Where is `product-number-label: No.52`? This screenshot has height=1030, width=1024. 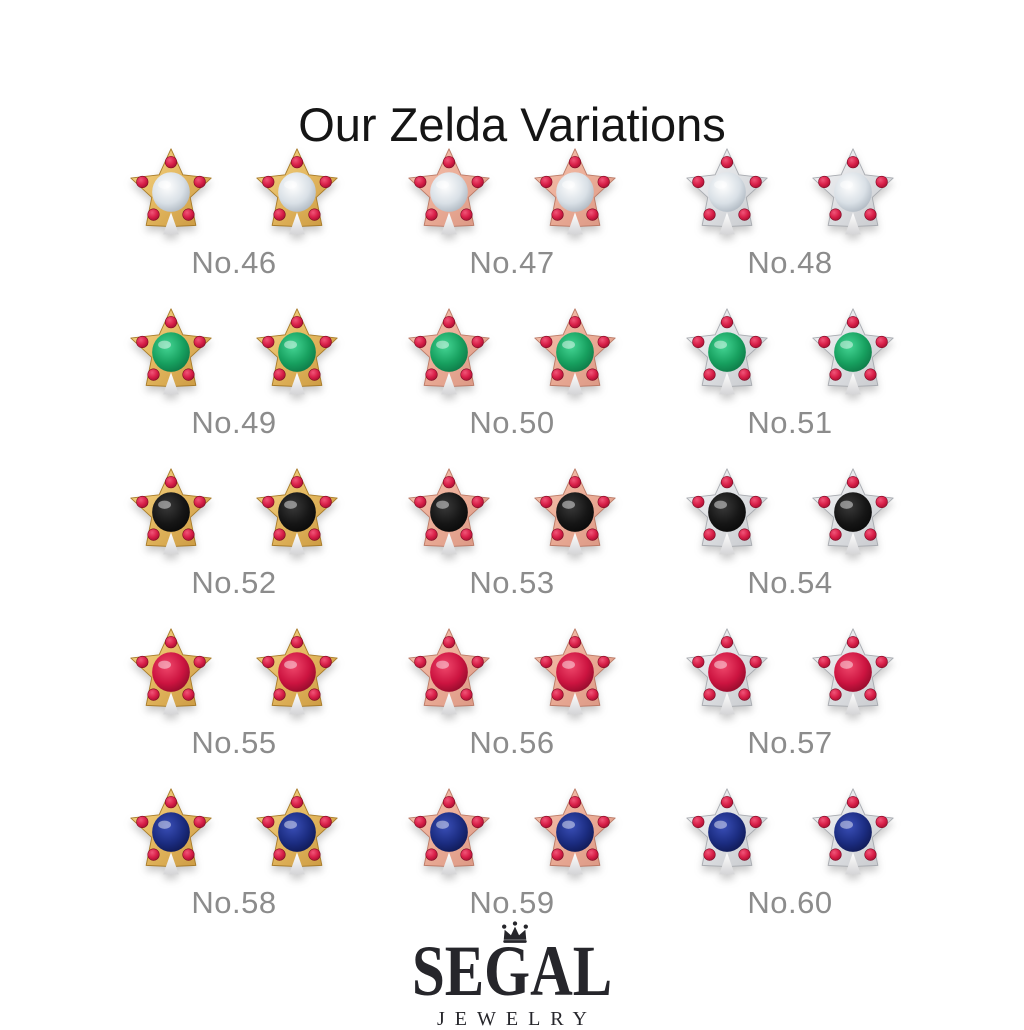 product-number-label: No.52 is located at coordinates (234, 582).